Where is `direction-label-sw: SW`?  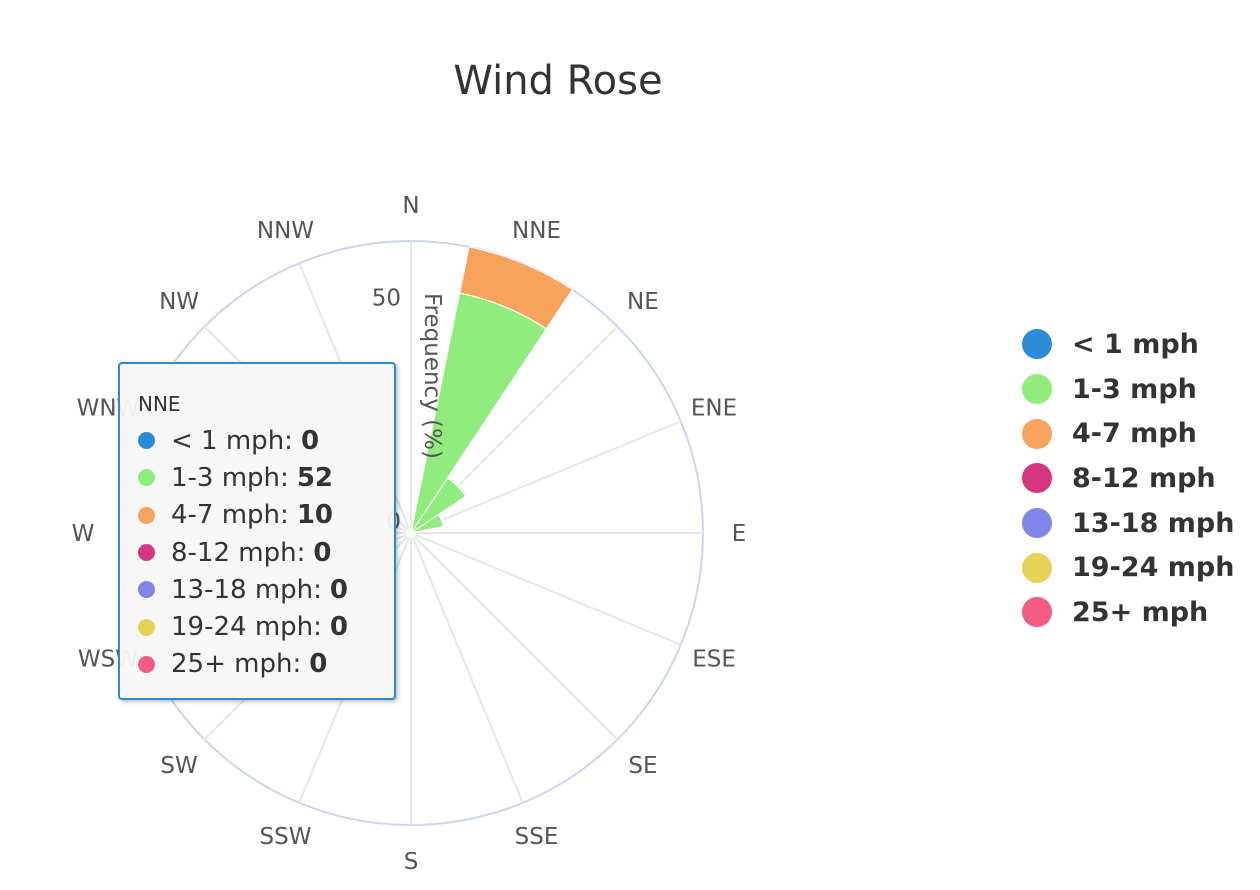 direction-label-sw: SW is located at coordinates (178, 766).